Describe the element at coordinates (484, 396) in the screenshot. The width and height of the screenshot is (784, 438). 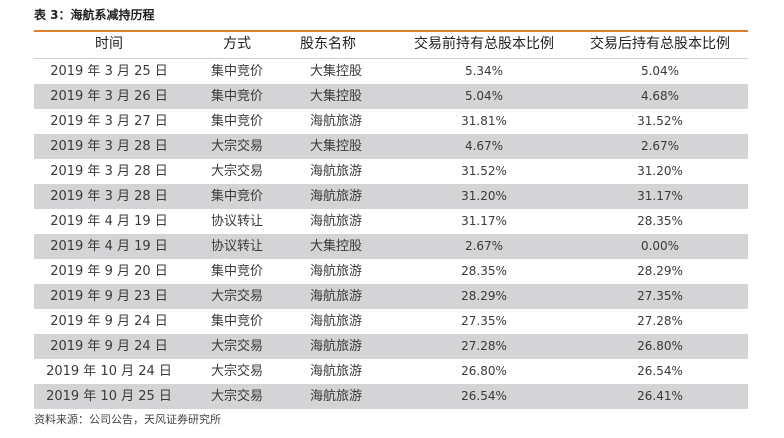
I see `cell-before: 26.54%` at that location.